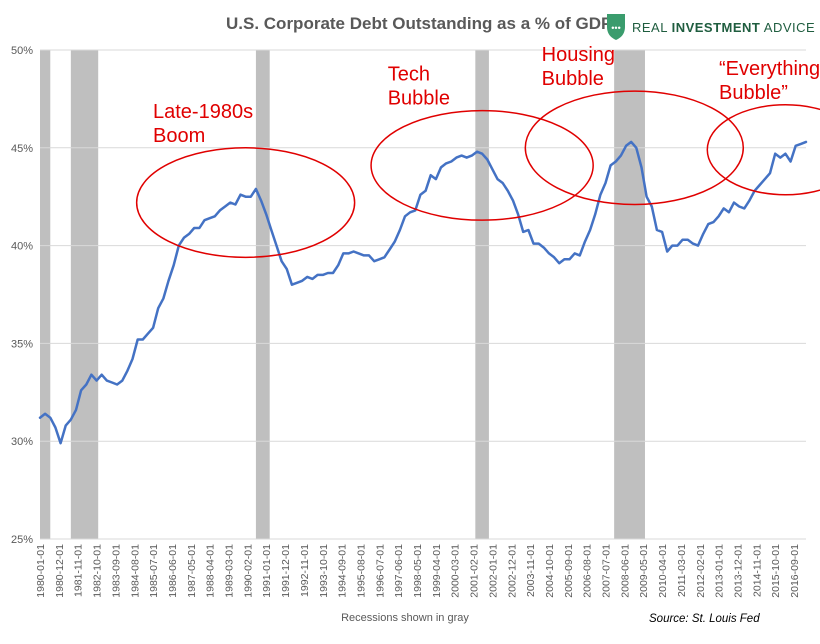 Image resolution: width=820 pixels, height=644 pixels. Describe the element at coordinates (753, 93) in the screenshot. I see `annotation-label: Bubble”` at that location.